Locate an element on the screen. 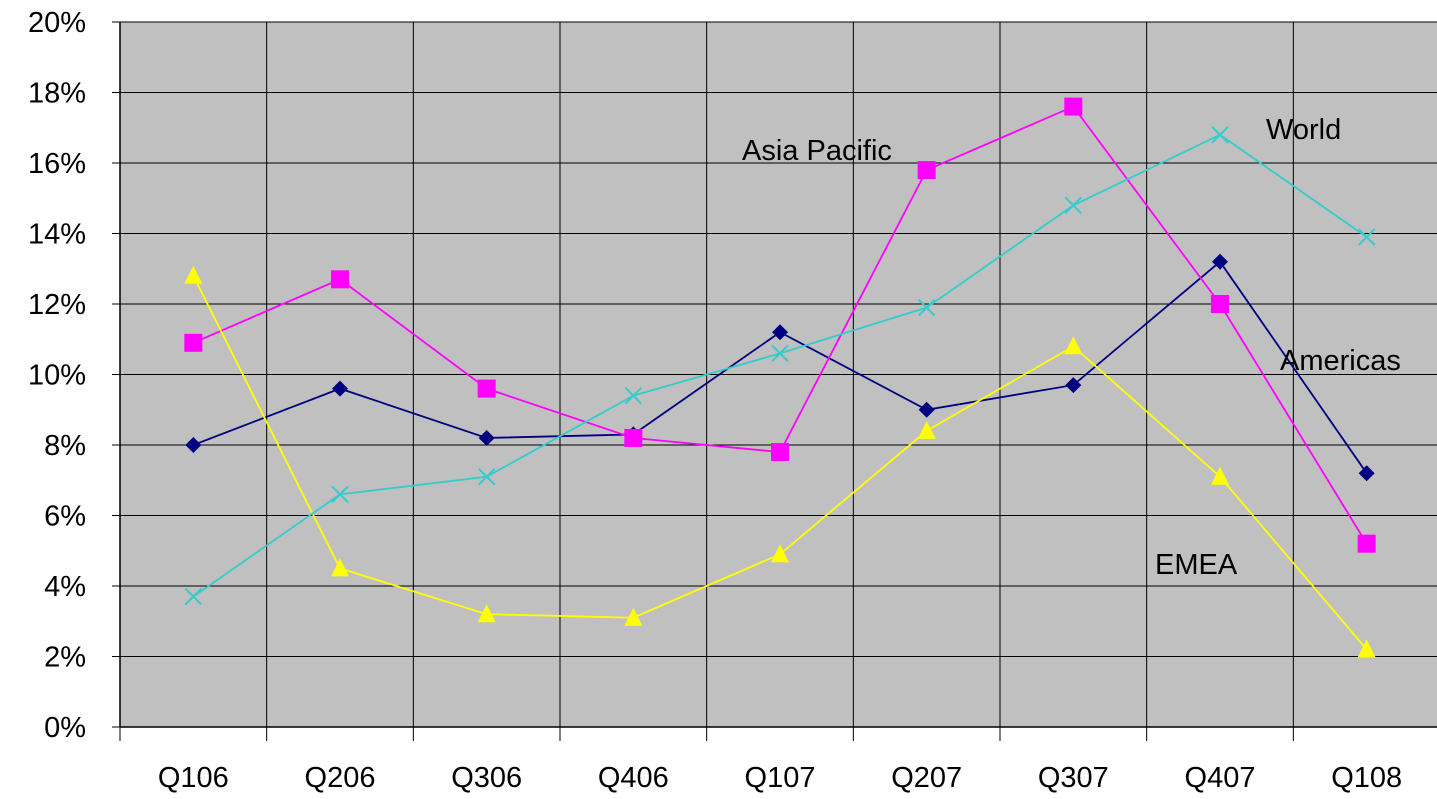 Image resolution: width=1437 pixels, height=799 pixels. y-tick-label: 18% is located at coordinates (57, 94).